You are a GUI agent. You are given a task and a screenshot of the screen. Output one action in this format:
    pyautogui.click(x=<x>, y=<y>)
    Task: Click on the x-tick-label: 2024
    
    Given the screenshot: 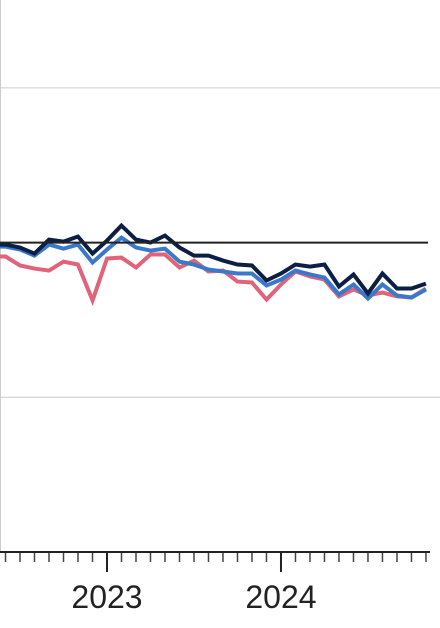 What is the action you would take?
    pyautogui.click(x=280, y=597)
    